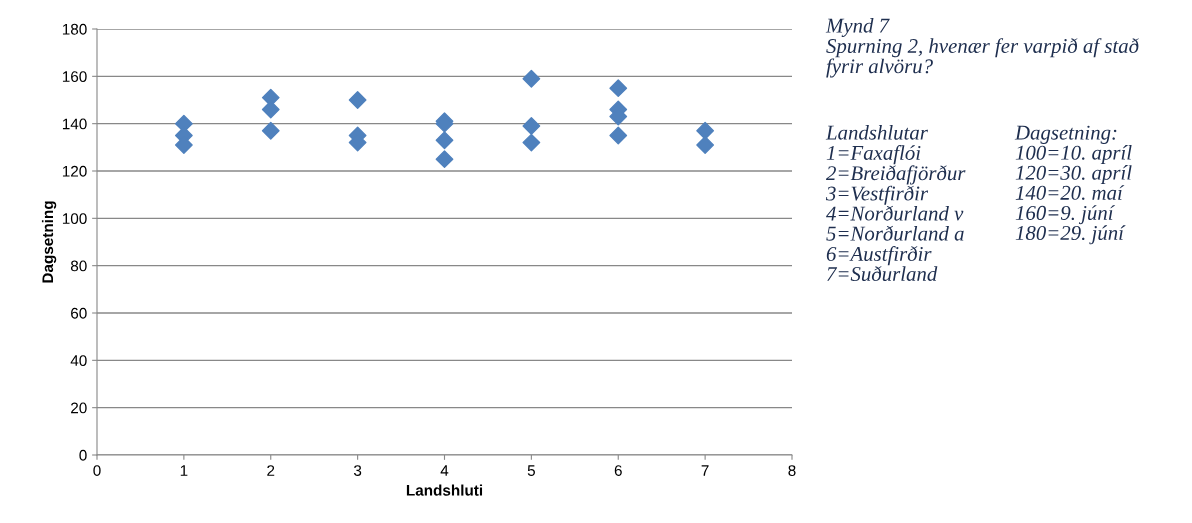  I want to click on y-tick-label: 0, so click(83, 455).